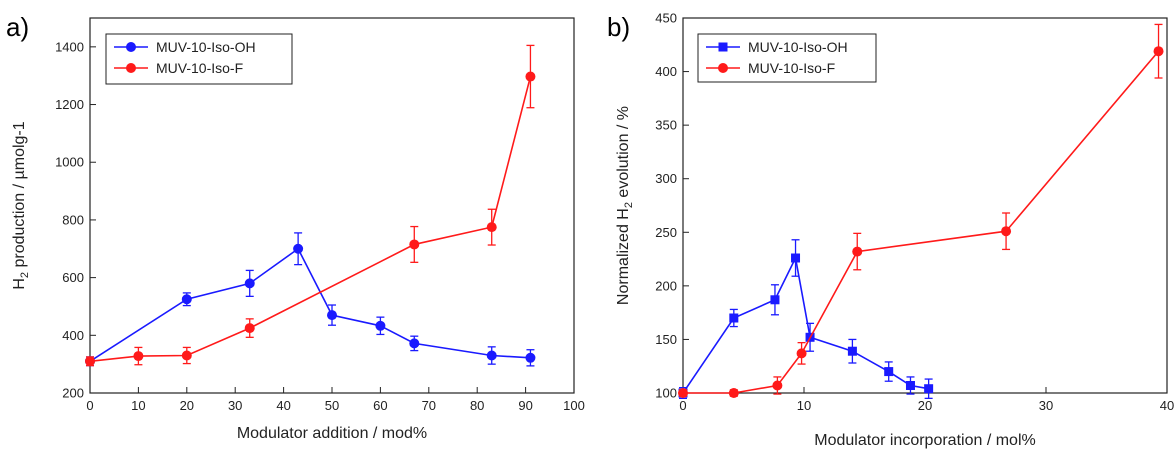  I want to click on panel-b-letter: b), so click(618, 27).